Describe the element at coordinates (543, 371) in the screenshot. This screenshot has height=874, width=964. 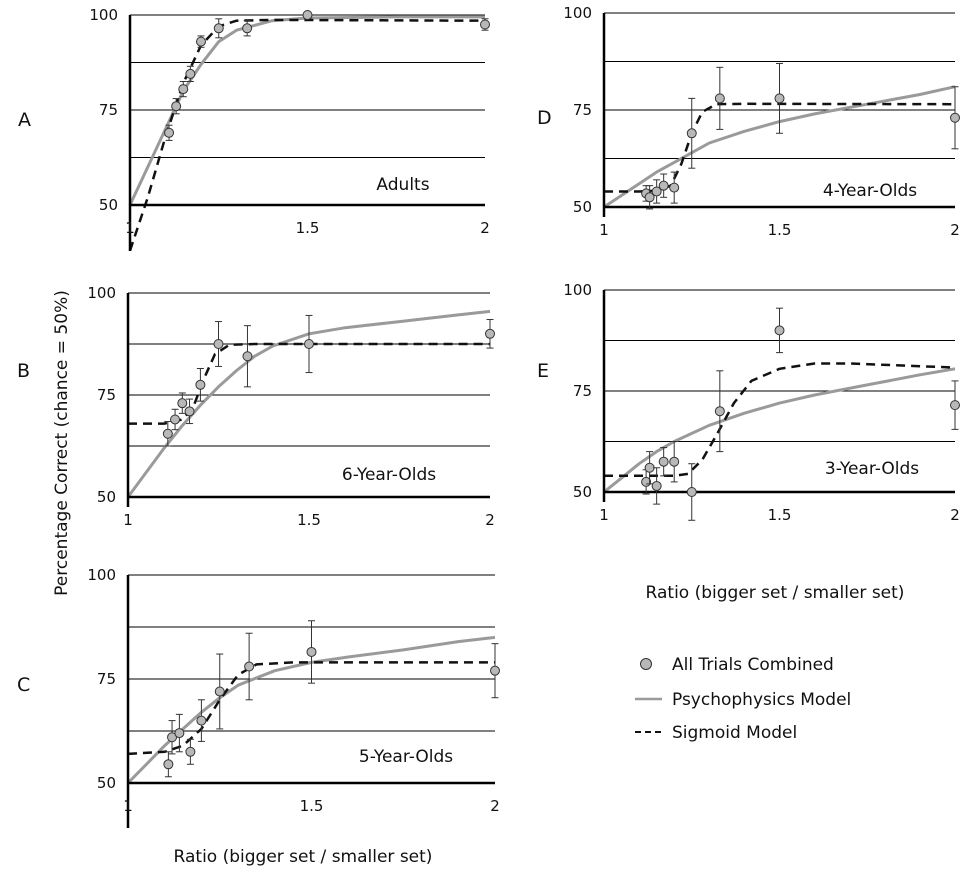
I see `panel-letter: E` at that location.